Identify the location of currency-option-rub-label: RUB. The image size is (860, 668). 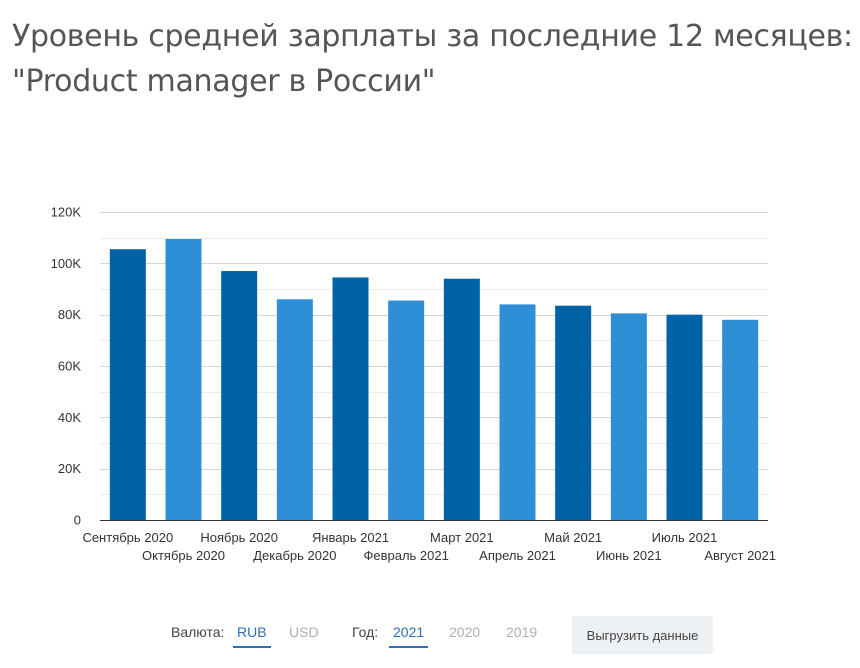
(252, 632).